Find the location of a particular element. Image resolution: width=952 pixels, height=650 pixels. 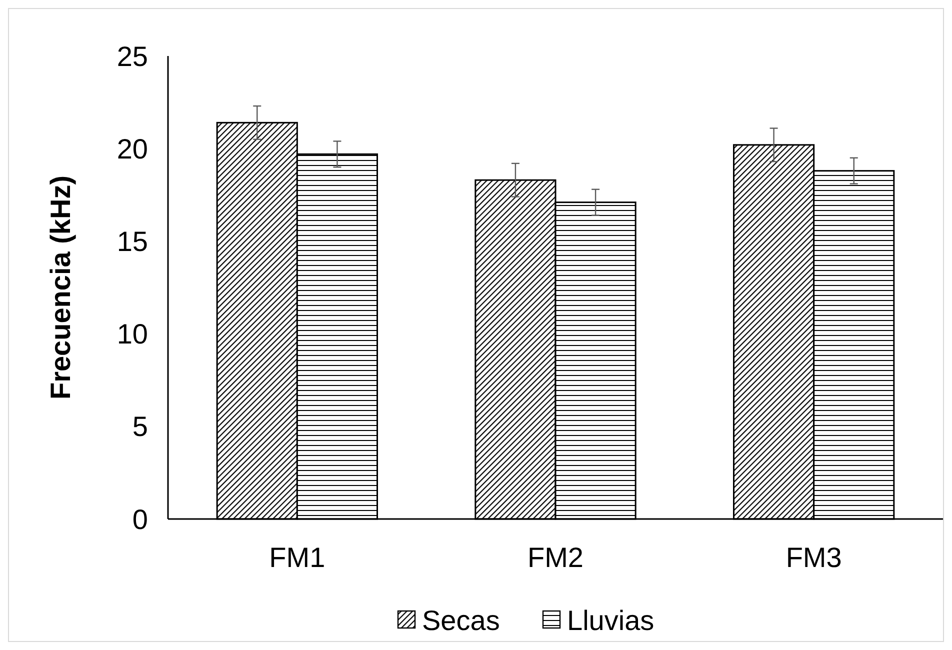

y-tick-label: 0 is located at coordinates (140, 519).